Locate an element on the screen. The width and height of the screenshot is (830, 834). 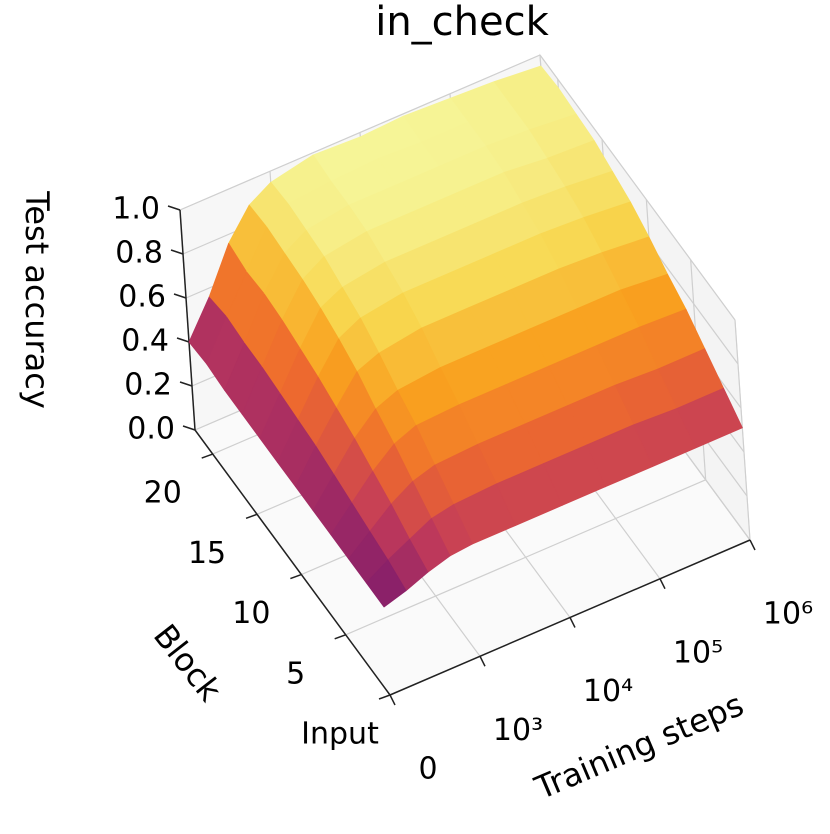
z-tick-label: 0.8 is located at coordinates (139, 253).